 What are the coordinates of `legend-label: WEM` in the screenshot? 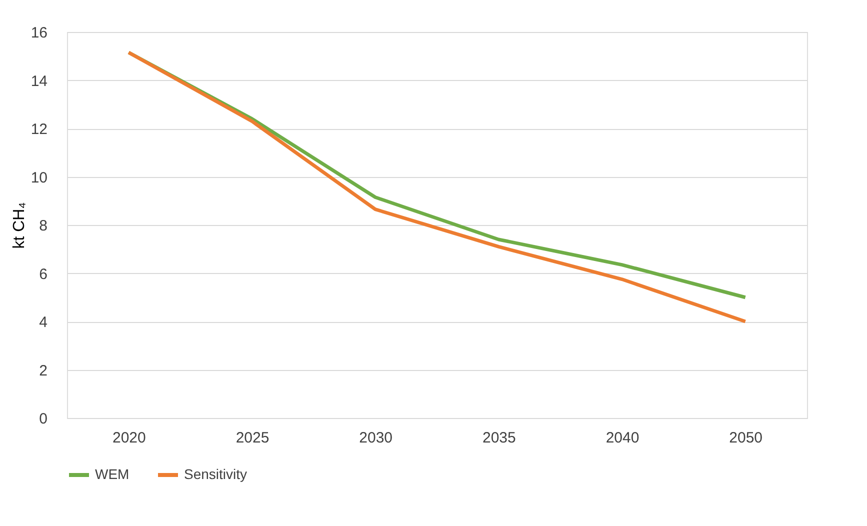 It's located at (112, 474).